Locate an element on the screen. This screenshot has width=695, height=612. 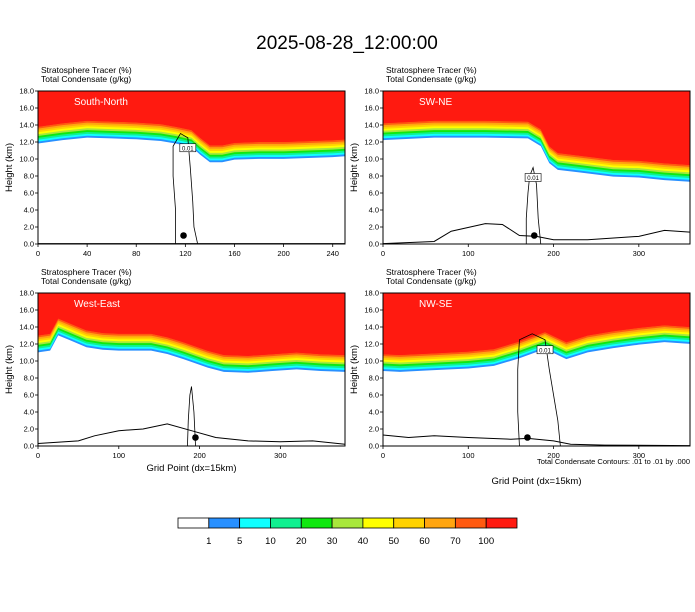
plot-area-sw-ne is located at coordinates (536, 167).